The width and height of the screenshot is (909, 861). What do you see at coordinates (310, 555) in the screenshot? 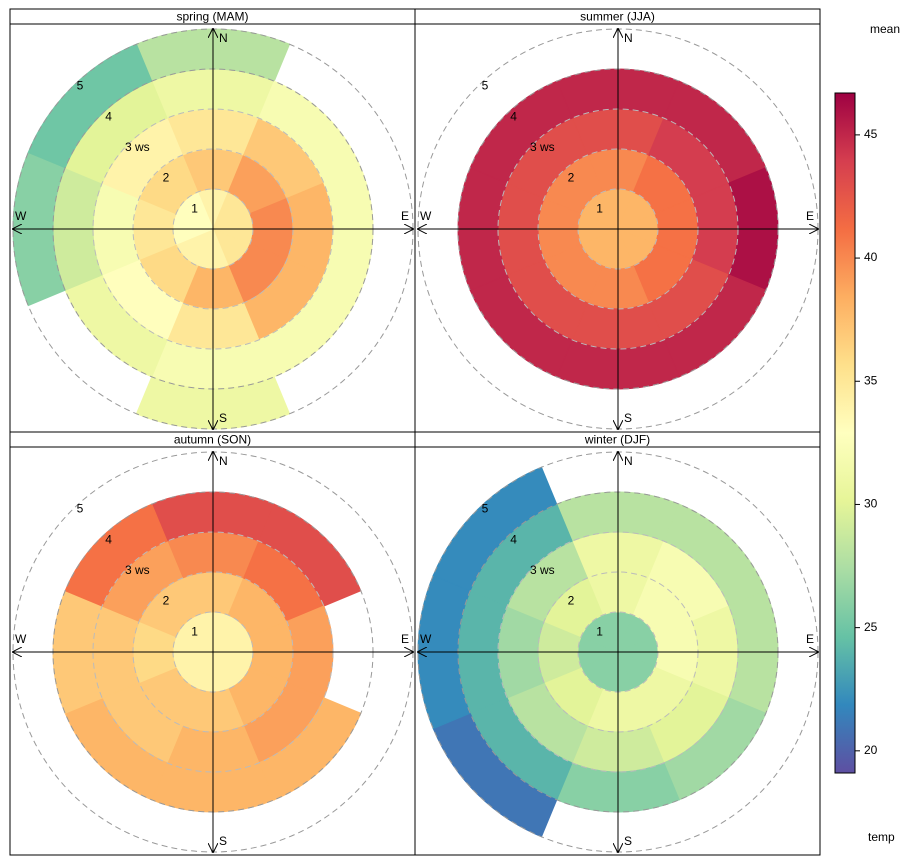
I see `cell` at bounding box center [310, 555].